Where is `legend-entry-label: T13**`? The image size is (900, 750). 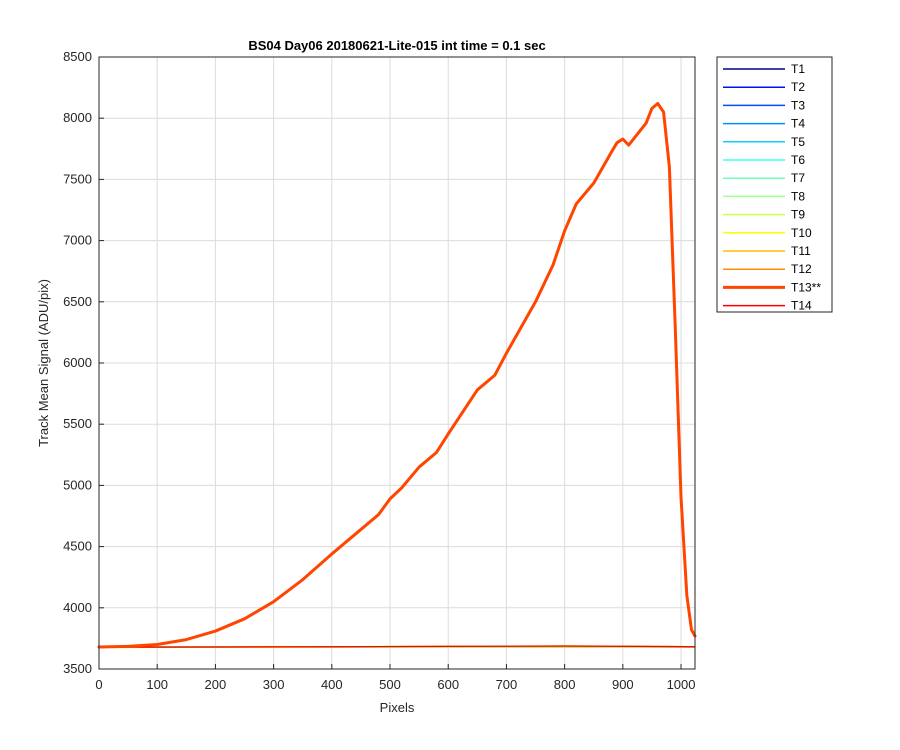
legend-entry-label: T13** is located at coordinates (806, 287).